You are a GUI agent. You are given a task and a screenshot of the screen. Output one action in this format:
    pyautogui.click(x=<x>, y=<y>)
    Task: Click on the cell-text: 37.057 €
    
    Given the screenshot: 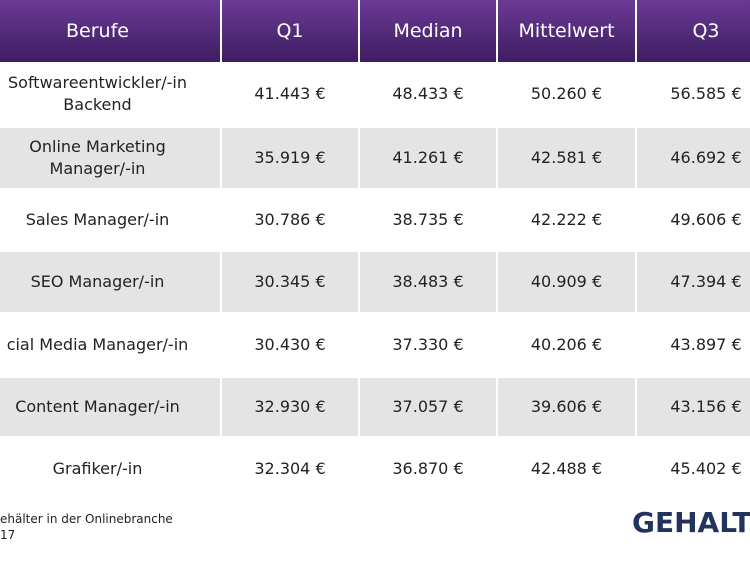 What is the action you would take?
    pyautogui.click(x=428, y=406)
    